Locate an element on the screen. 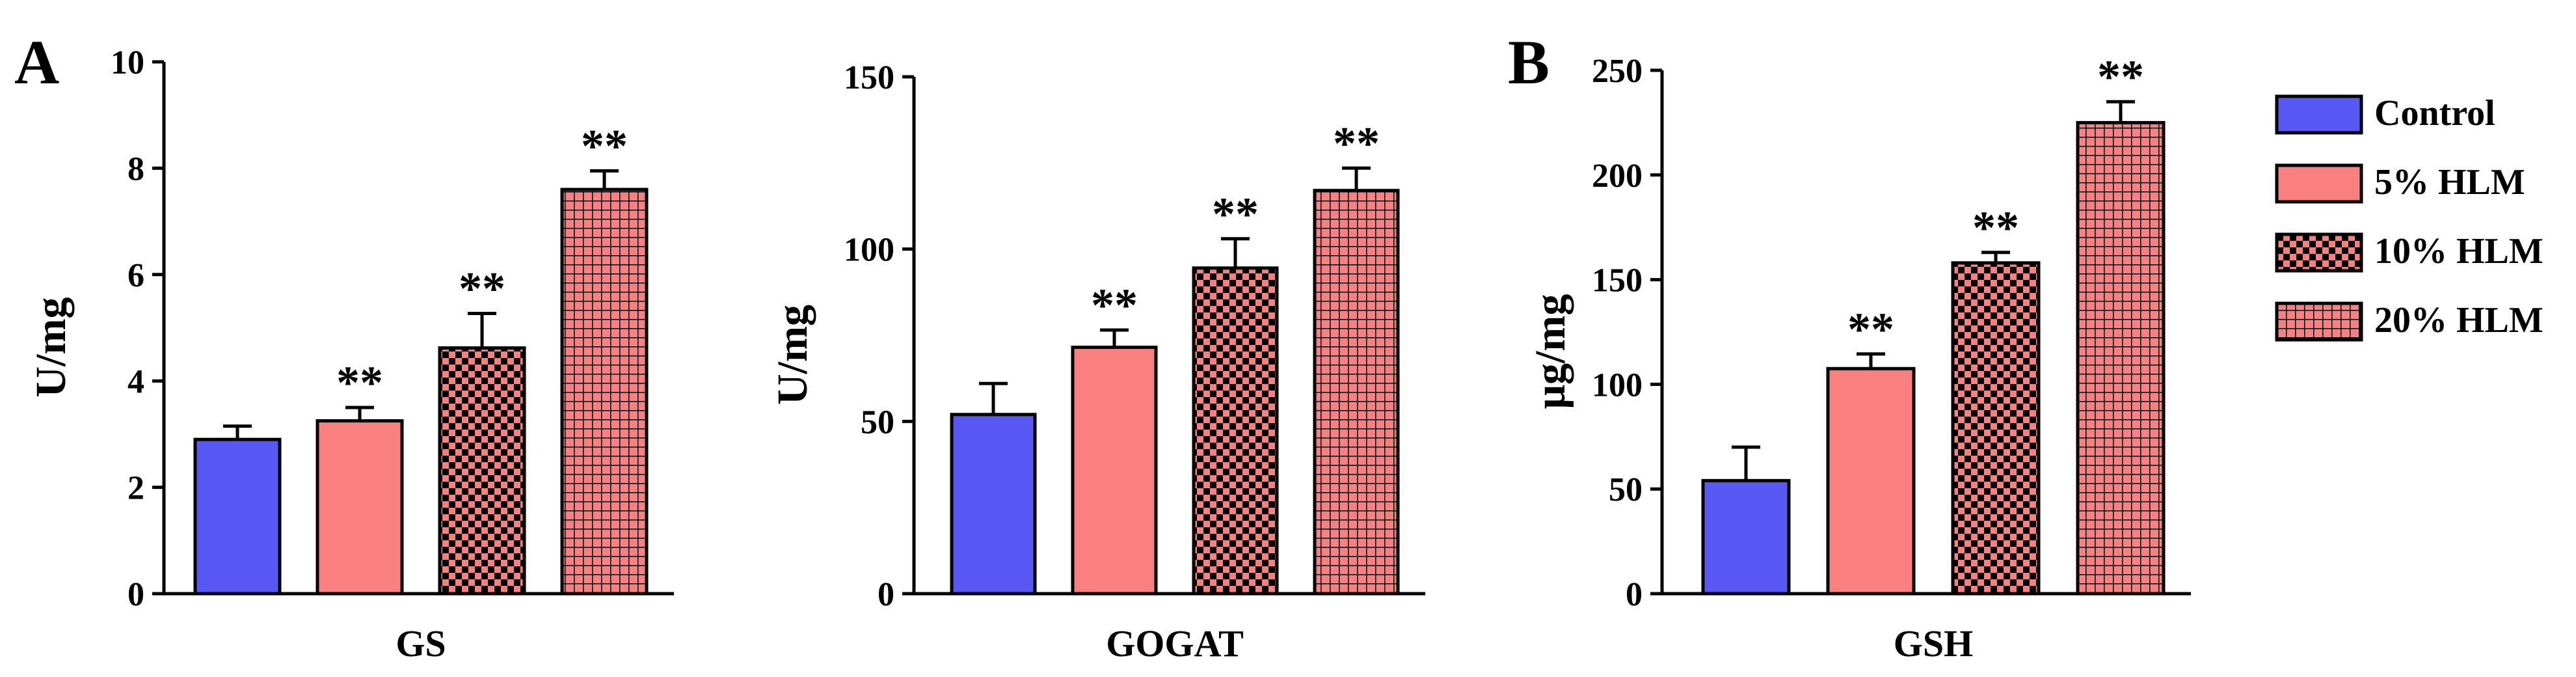 The width and height of the screenshot is (2576, 677). gs-y-tick-label: 0 is located at coordinates (135, 594).